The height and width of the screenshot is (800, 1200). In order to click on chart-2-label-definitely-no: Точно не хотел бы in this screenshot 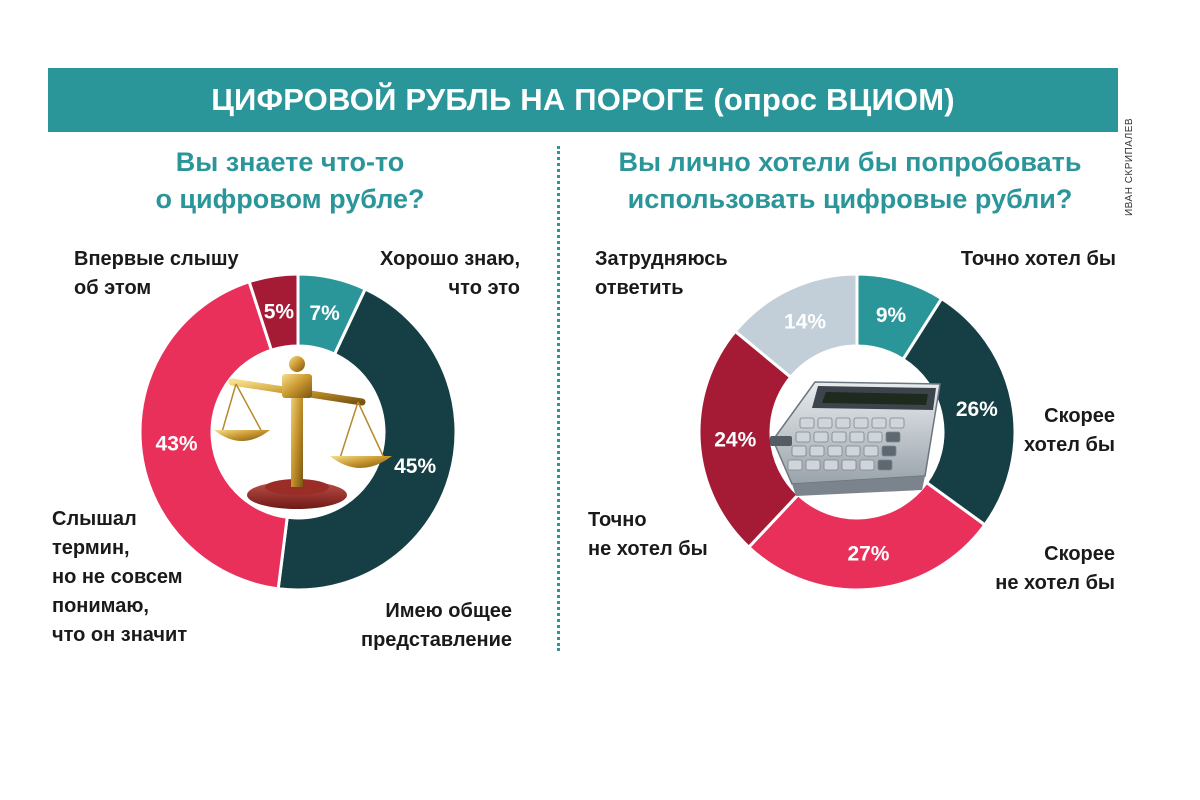, I will do `click(648, 534)`.